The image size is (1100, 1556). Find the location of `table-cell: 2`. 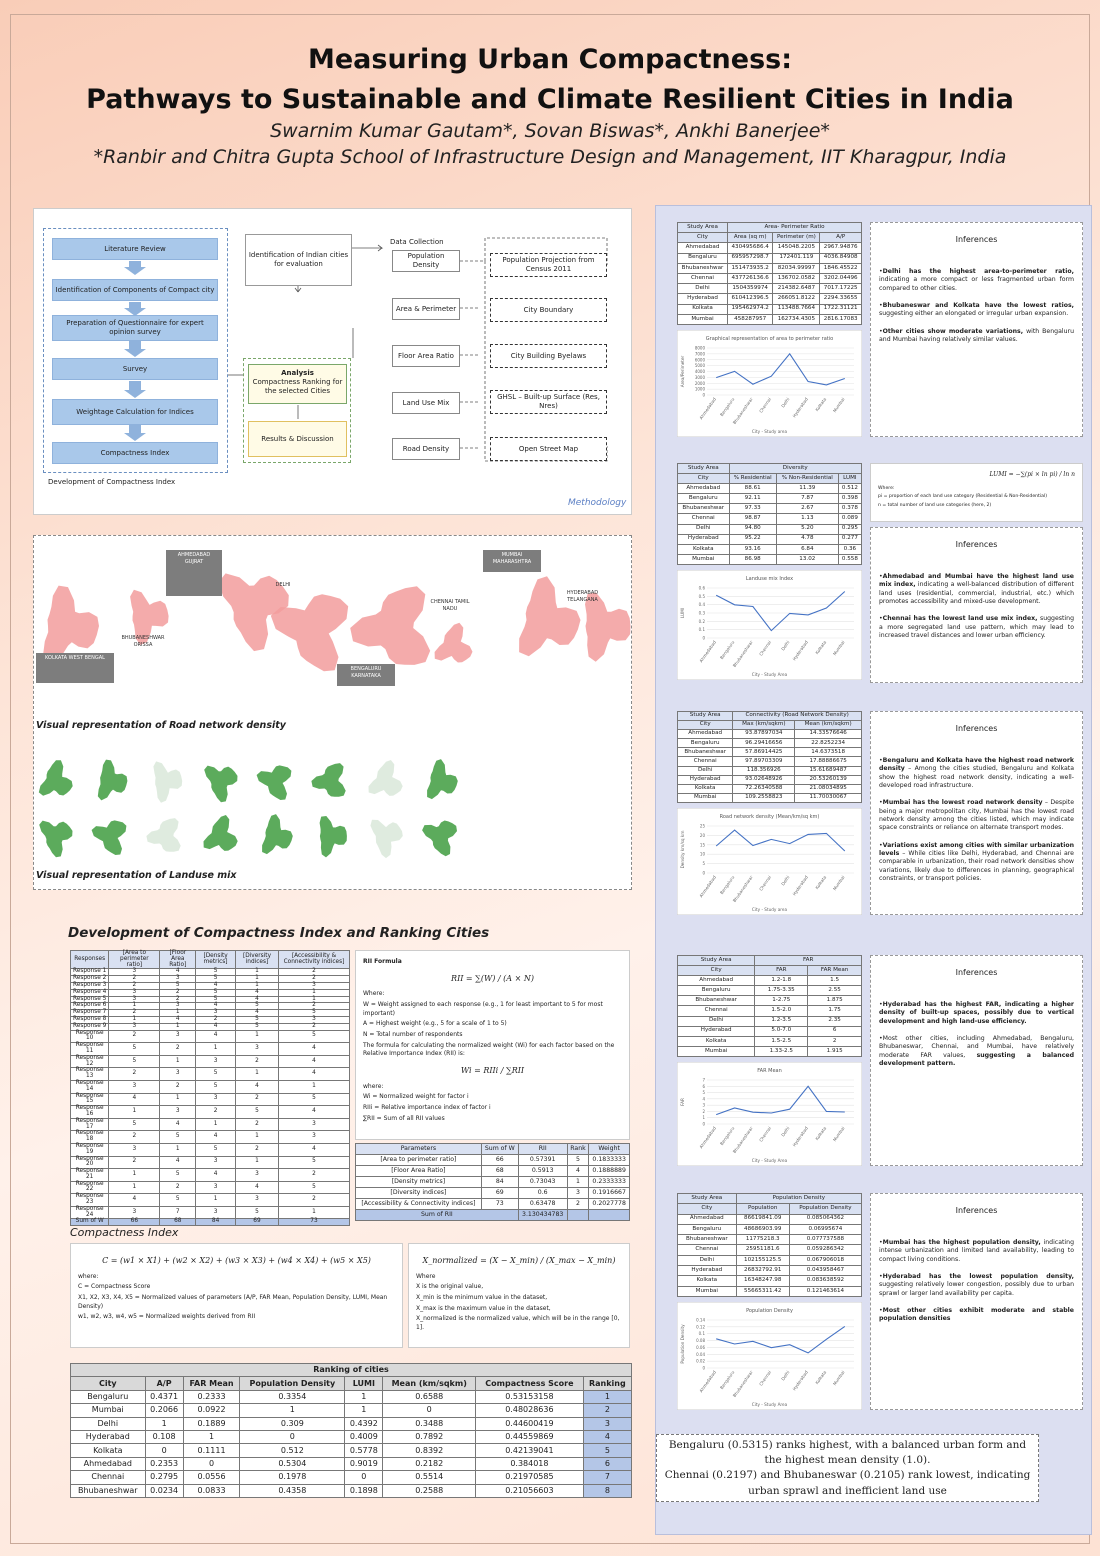

table-cell: 2 is located at coordinates (256, 1061).